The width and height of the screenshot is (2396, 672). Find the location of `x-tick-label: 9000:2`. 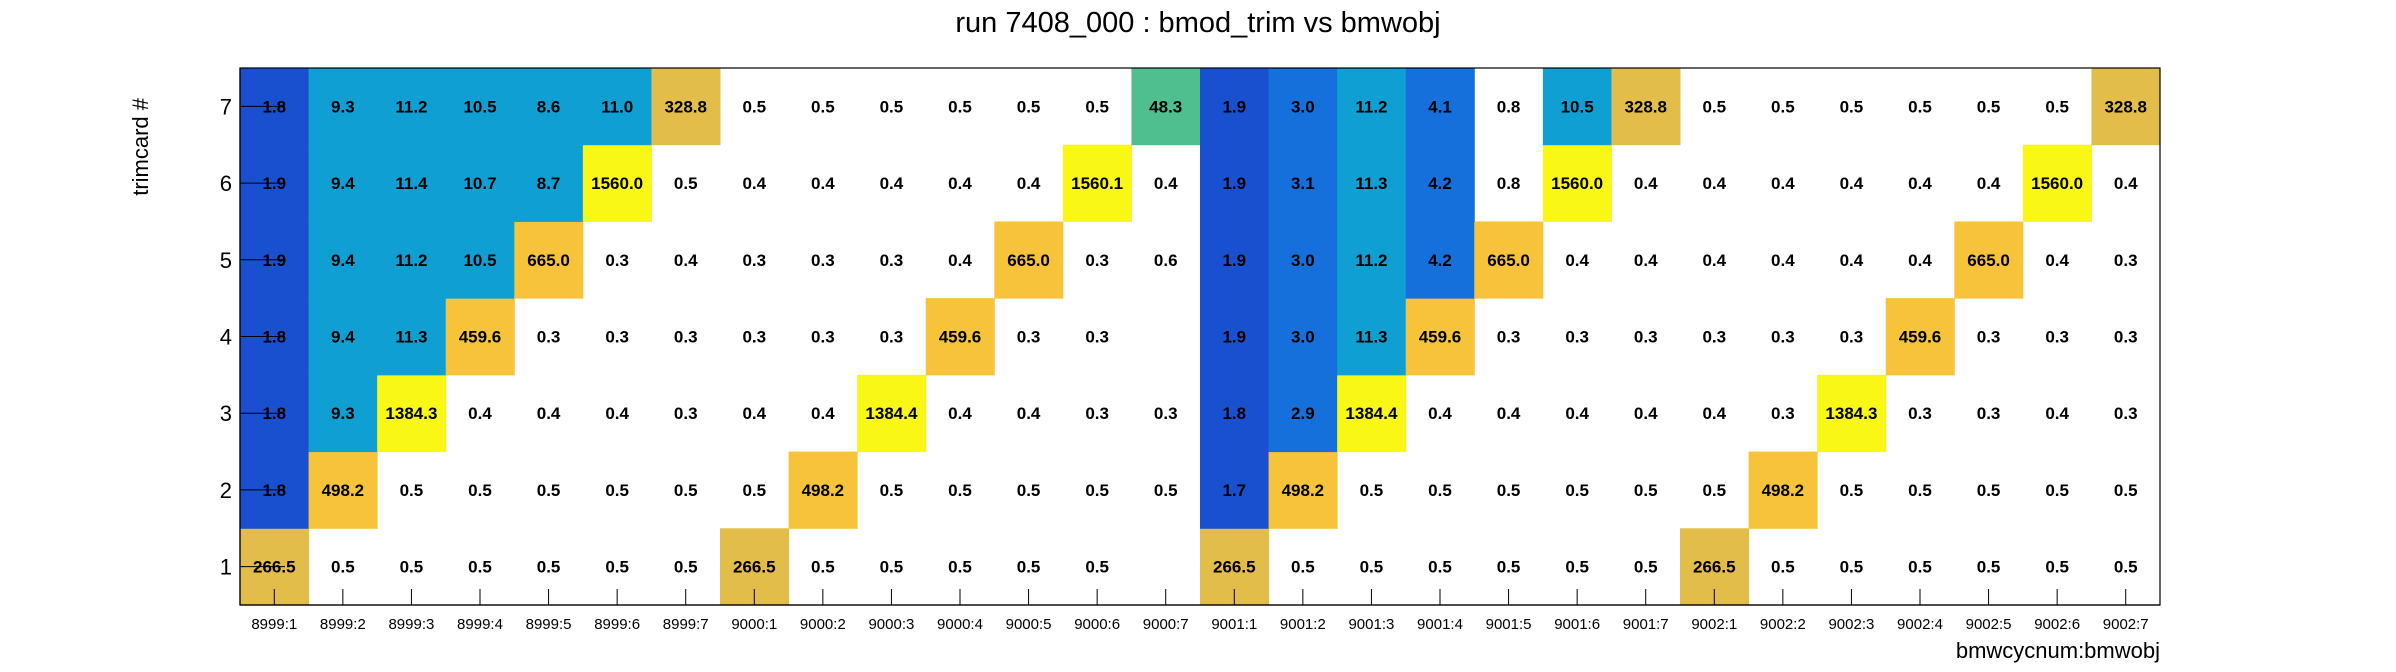

x-tick-label: 9000:2 is located at coordinates (823, 624).